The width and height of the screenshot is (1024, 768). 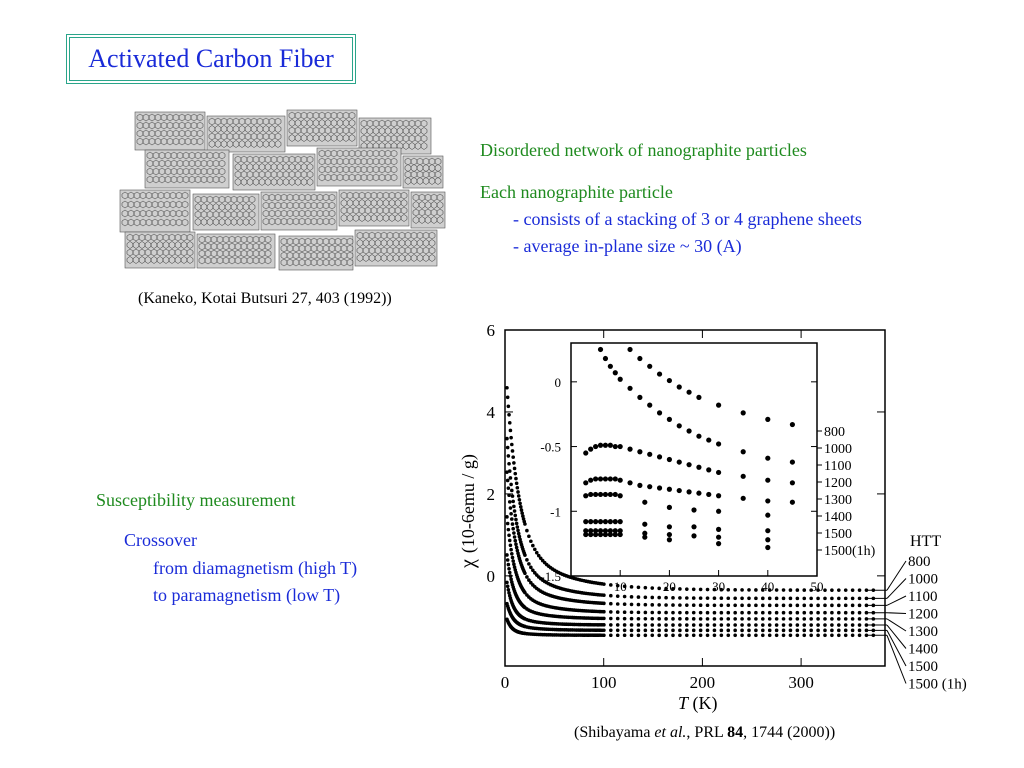 I want to click on description-line2: Each nanographite particle, so click(x=576, y=192).